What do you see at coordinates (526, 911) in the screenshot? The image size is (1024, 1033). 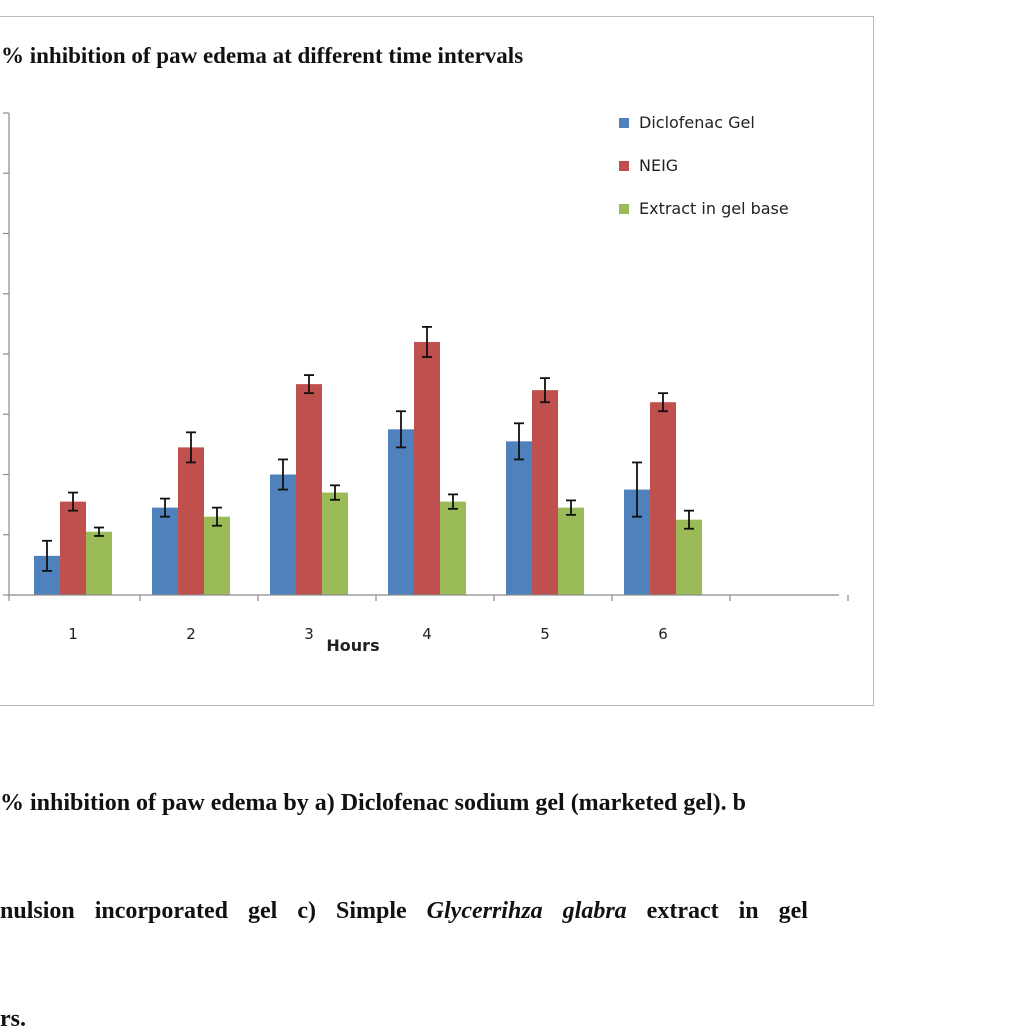 I see `caption-species-name: Glycerrihza glabra` at bounding box center [526, 911].